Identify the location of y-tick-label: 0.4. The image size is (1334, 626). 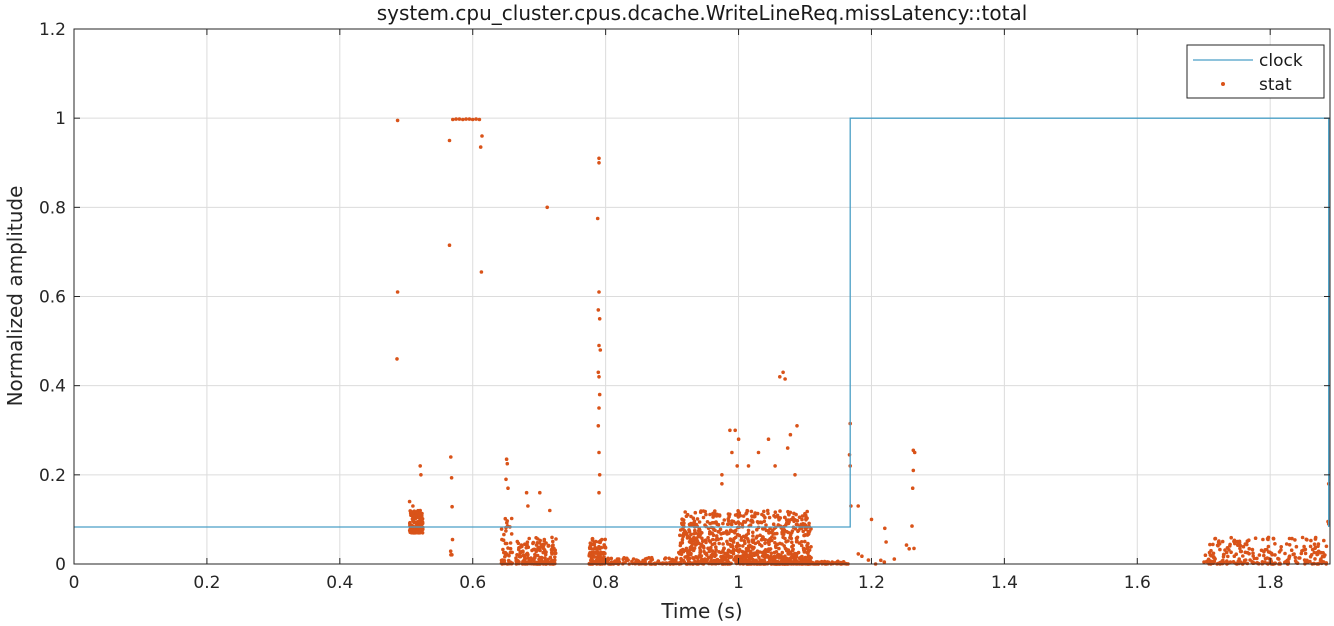
(52, 387).